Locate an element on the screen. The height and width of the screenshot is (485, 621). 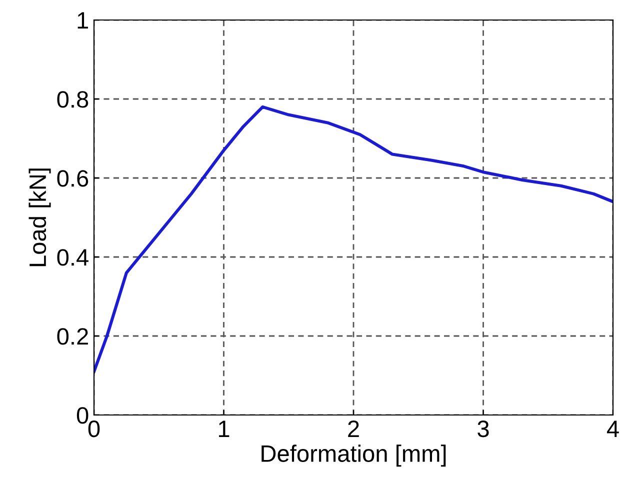
x-tick-label: 3 is located at coordinates (483, 429).